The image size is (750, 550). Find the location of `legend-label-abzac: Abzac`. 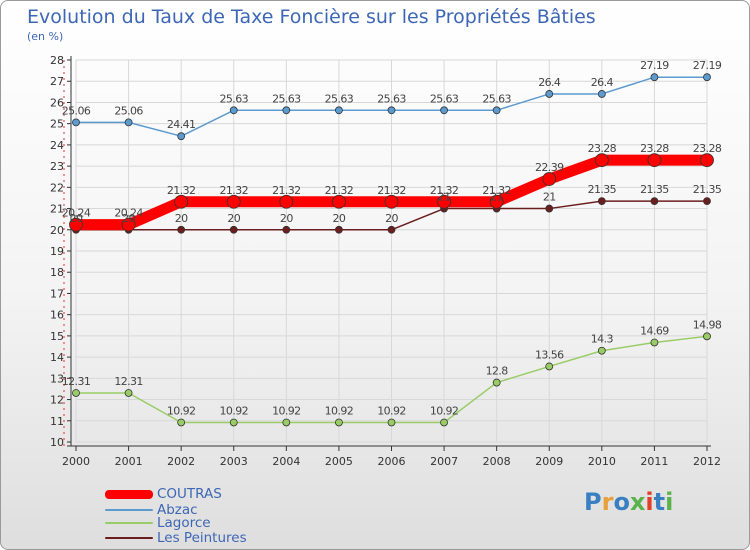

legend-label-abzac: Abzac is located at coordinates (177, 510).